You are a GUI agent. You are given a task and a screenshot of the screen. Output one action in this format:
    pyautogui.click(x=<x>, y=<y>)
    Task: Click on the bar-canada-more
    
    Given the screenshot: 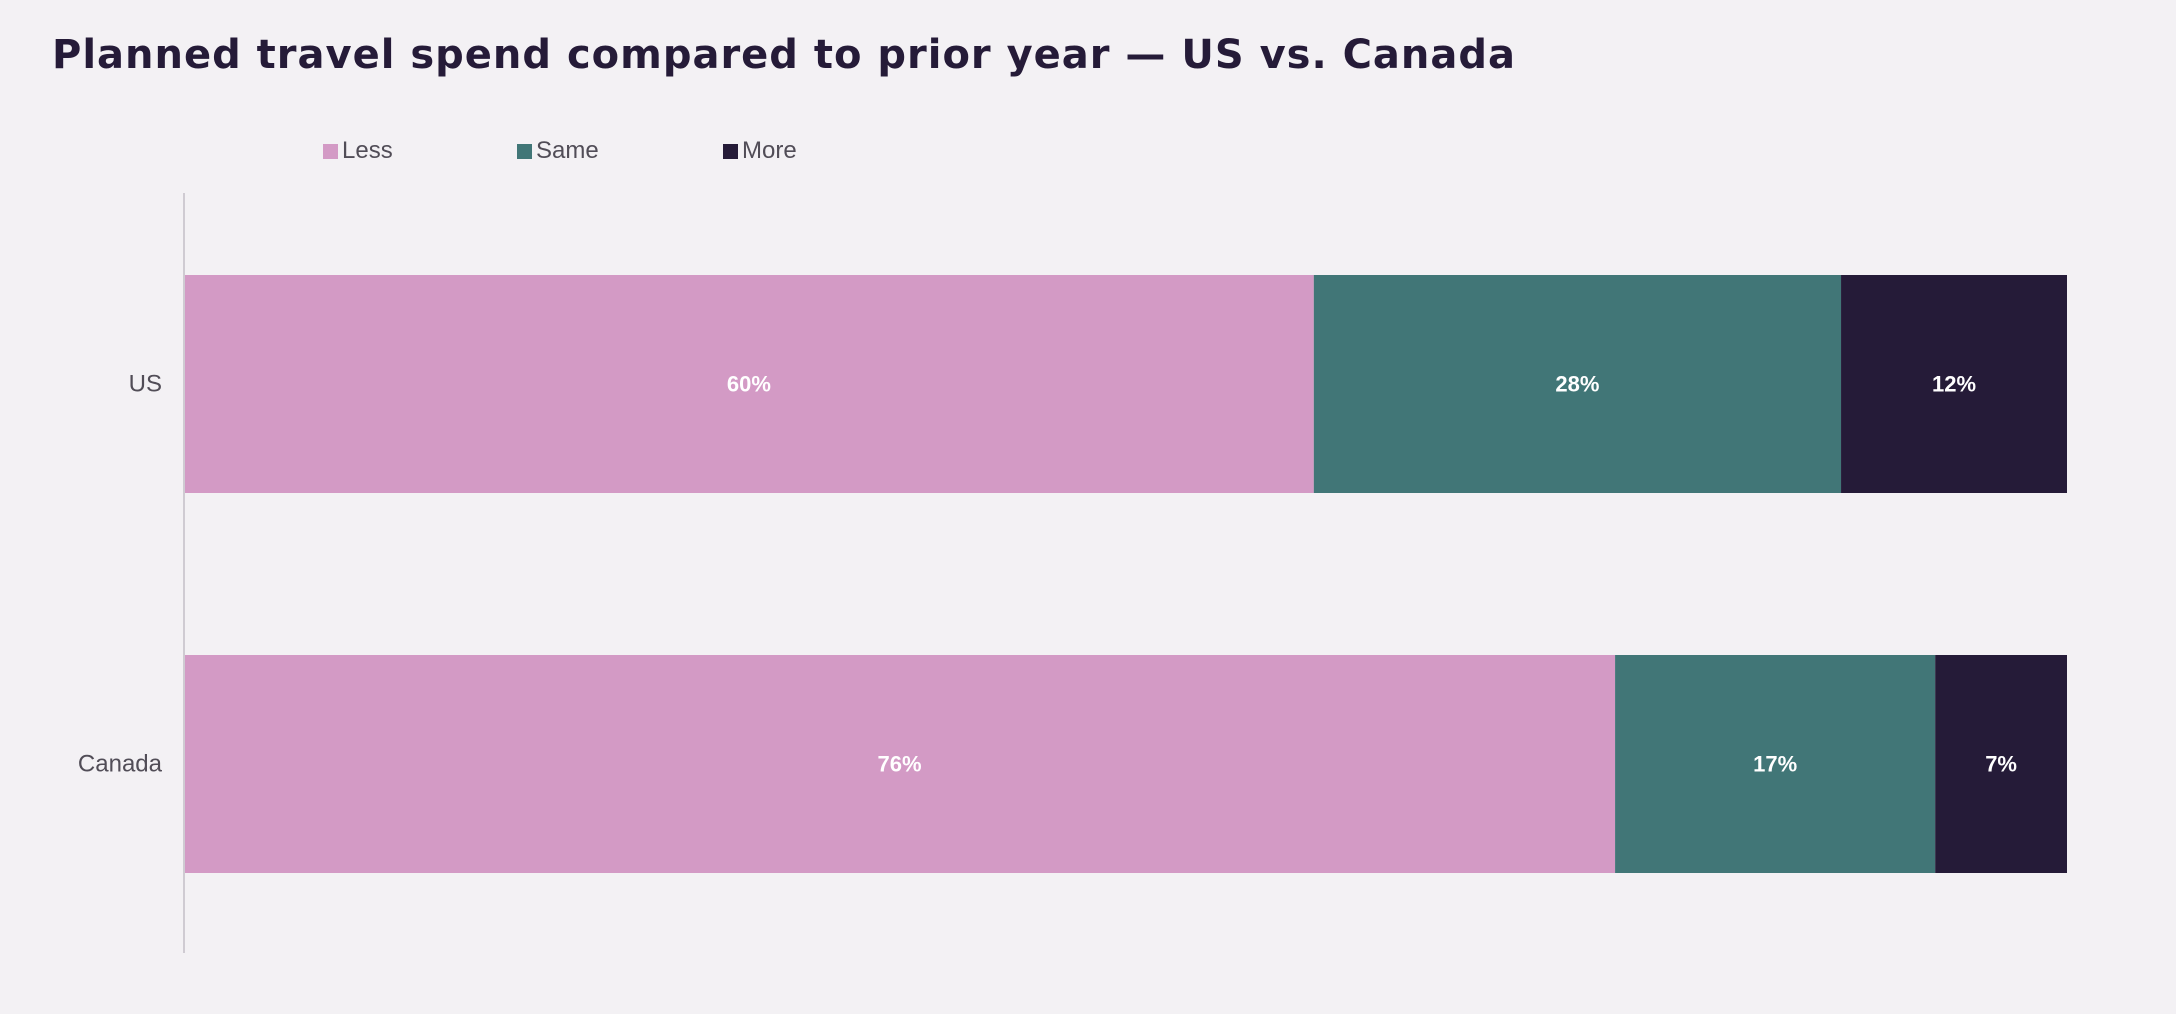 What is the action you would take?
    pyautogui.click(x=2001, y=764)
    